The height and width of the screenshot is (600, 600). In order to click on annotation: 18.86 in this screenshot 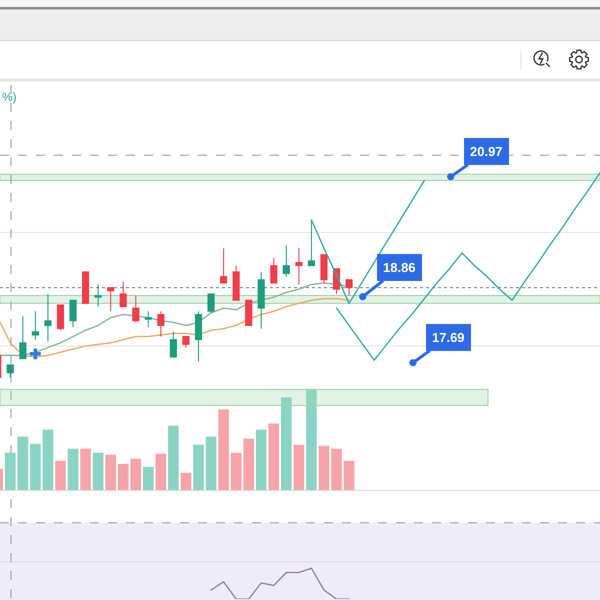, I will do `click(399, 267)`.